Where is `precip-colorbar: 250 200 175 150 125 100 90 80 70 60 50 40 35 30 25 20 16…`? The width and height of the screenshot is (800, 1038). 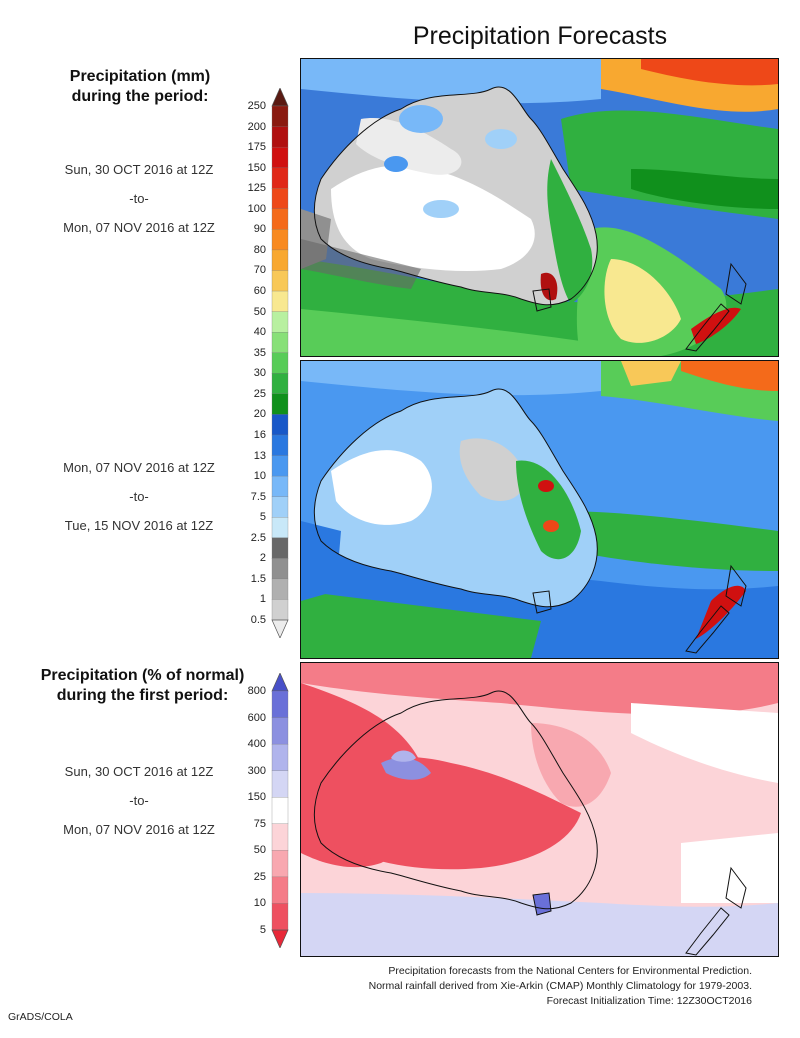
precip-colorbar: 250 200 175 150 125 100 90 80 70 60 50 40 35 30 25 20 16… is located at coordinates (261, 363).